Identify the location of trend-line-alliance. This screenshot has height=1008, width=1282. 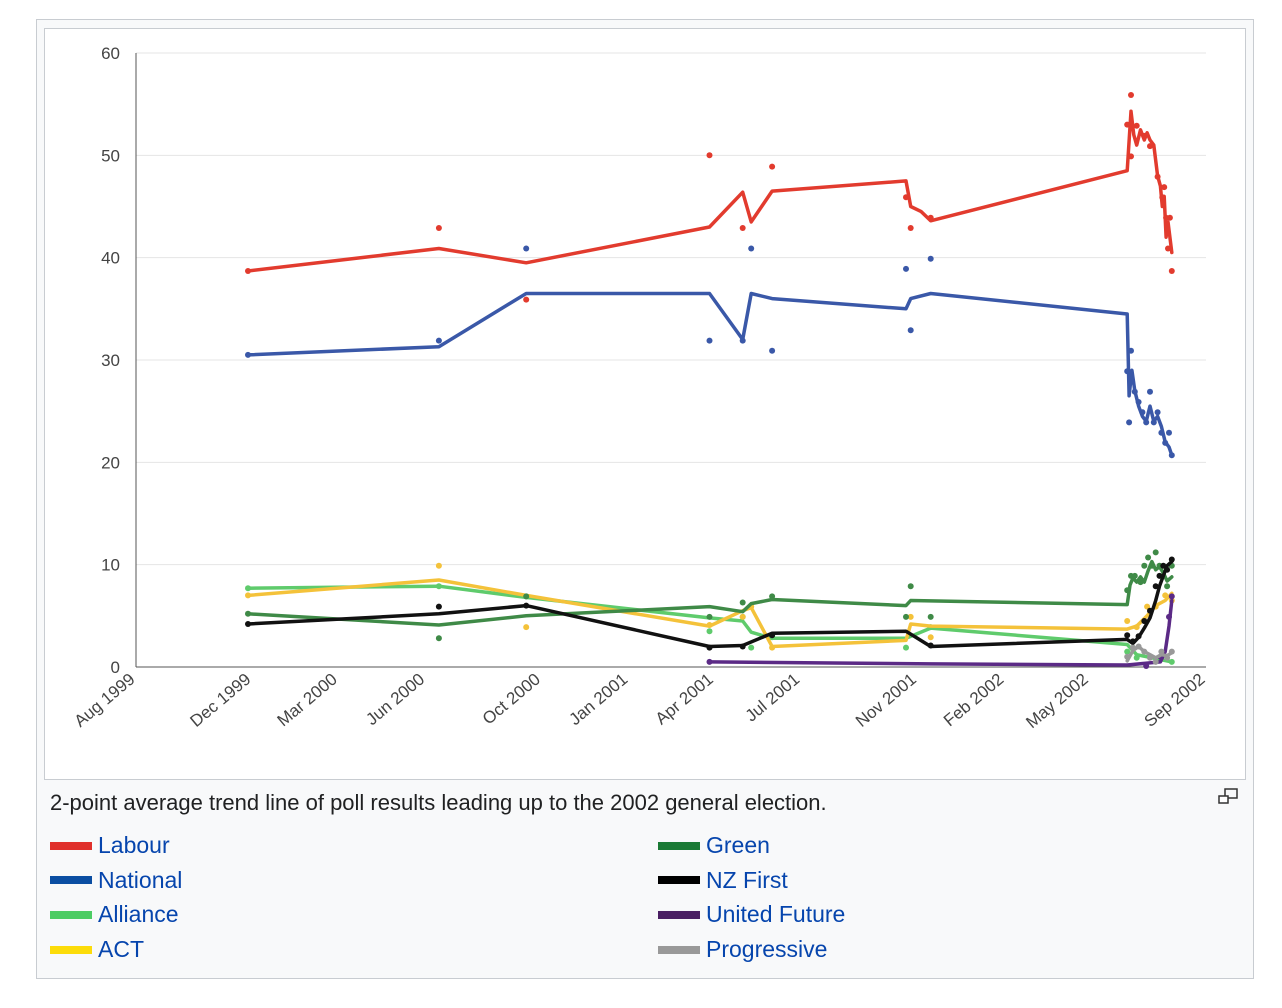
(710, 624).